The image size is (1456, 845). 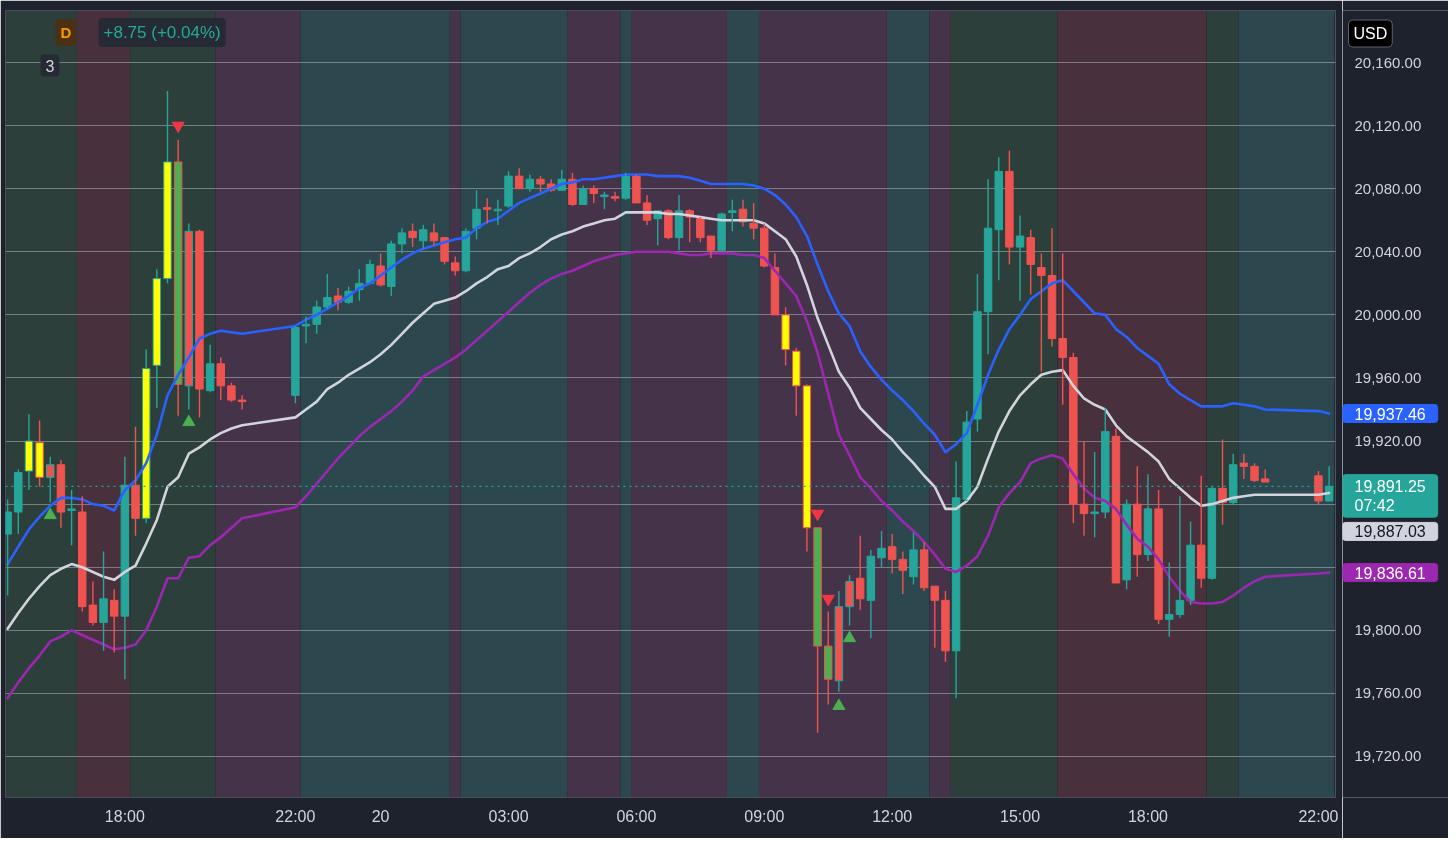 I want to click on annotation: 3, so click(x=50, y=66).